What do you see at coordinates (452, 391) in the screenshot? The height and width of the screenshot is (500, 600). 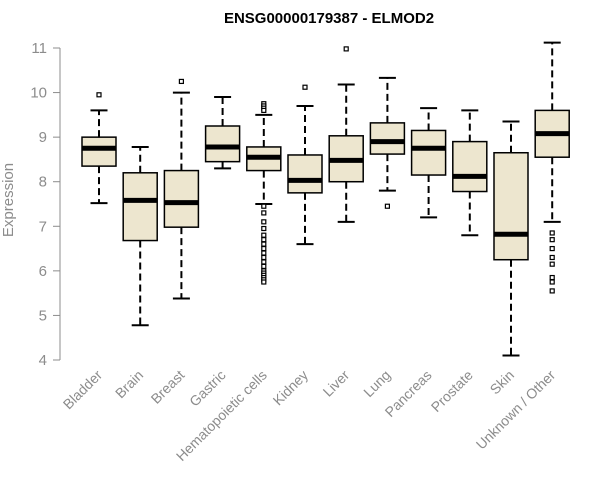 I see `x-tick-label: Prostate` at bounding box center [452, 391].